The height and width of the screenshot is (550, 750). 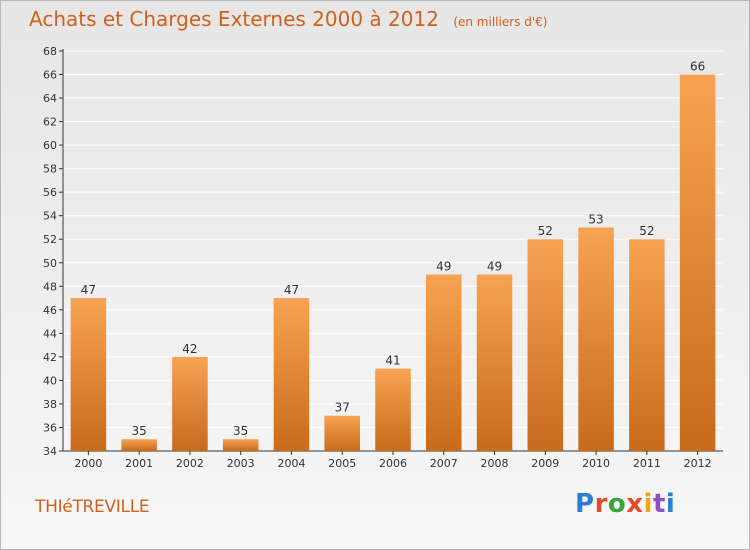 What do you see at coordinates (617, 504) in the screenshot?
I see `logo-letter: o` at bounding box center [617, 504].